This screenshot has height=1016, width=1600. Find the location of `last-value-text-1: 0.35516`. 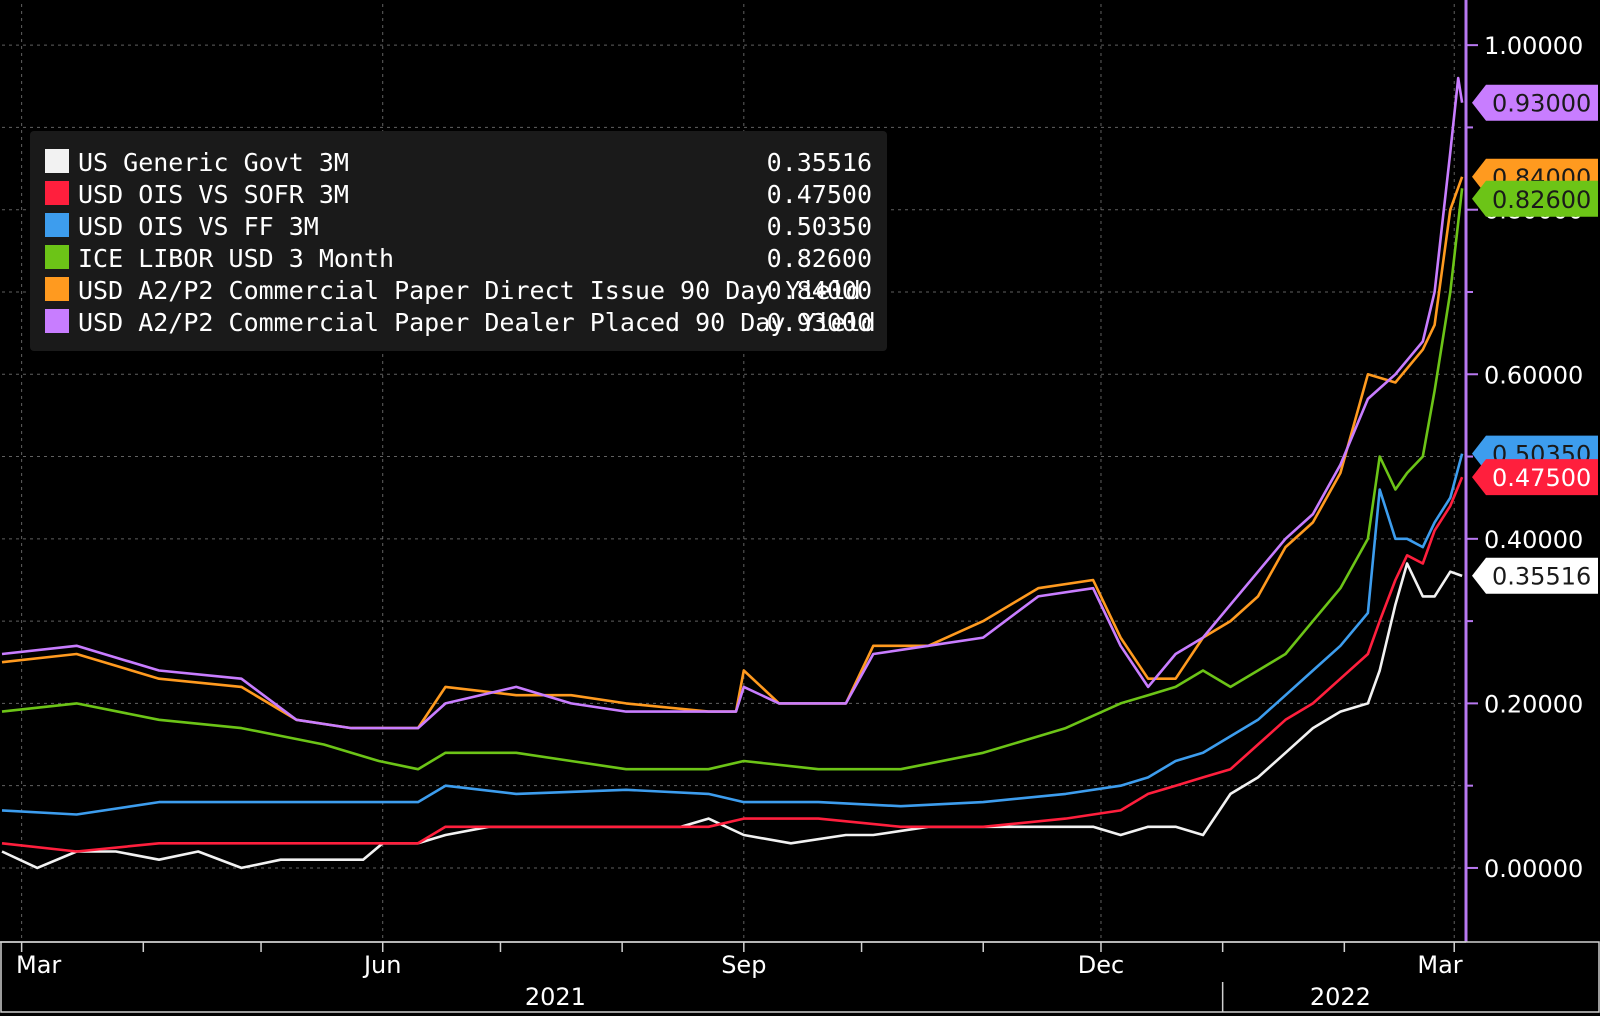

last-value-text-1: 0.35516 is located at coordinates (1541, 577).